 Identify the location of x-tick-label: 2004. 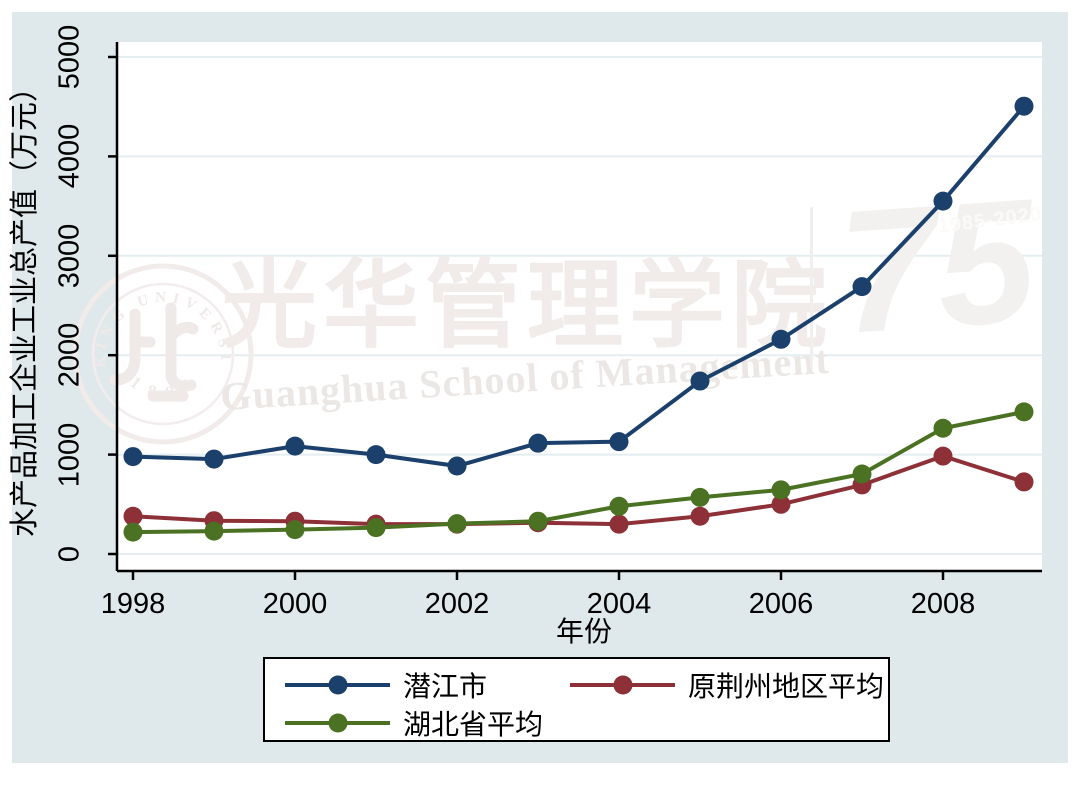
(619, 604).